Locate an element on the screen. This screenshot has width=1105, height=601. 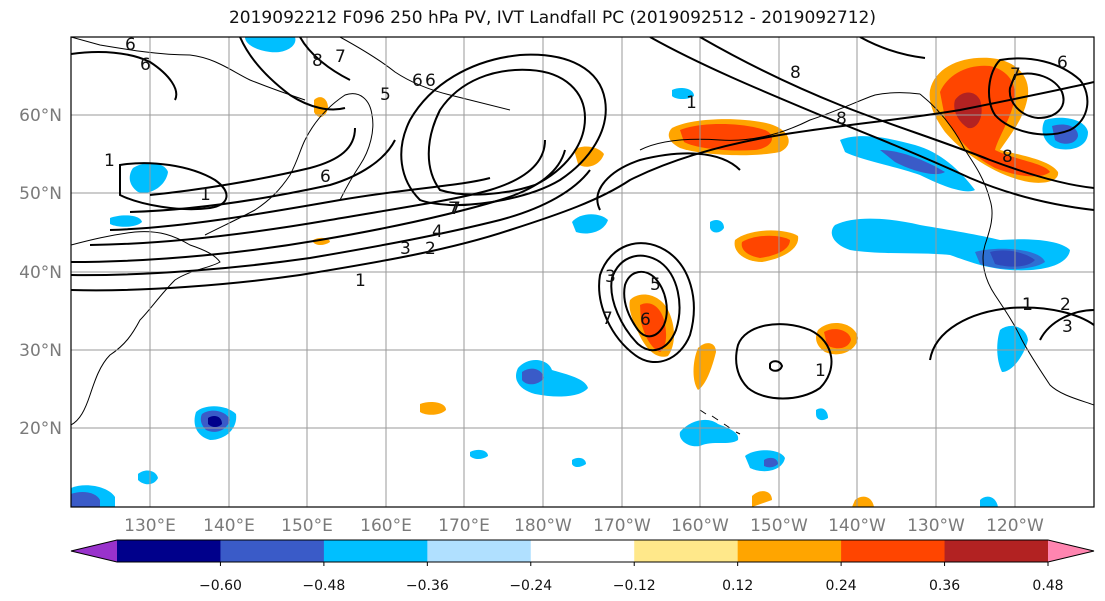
lon-tick-label: 180°W is located at coordinates (543, 526).